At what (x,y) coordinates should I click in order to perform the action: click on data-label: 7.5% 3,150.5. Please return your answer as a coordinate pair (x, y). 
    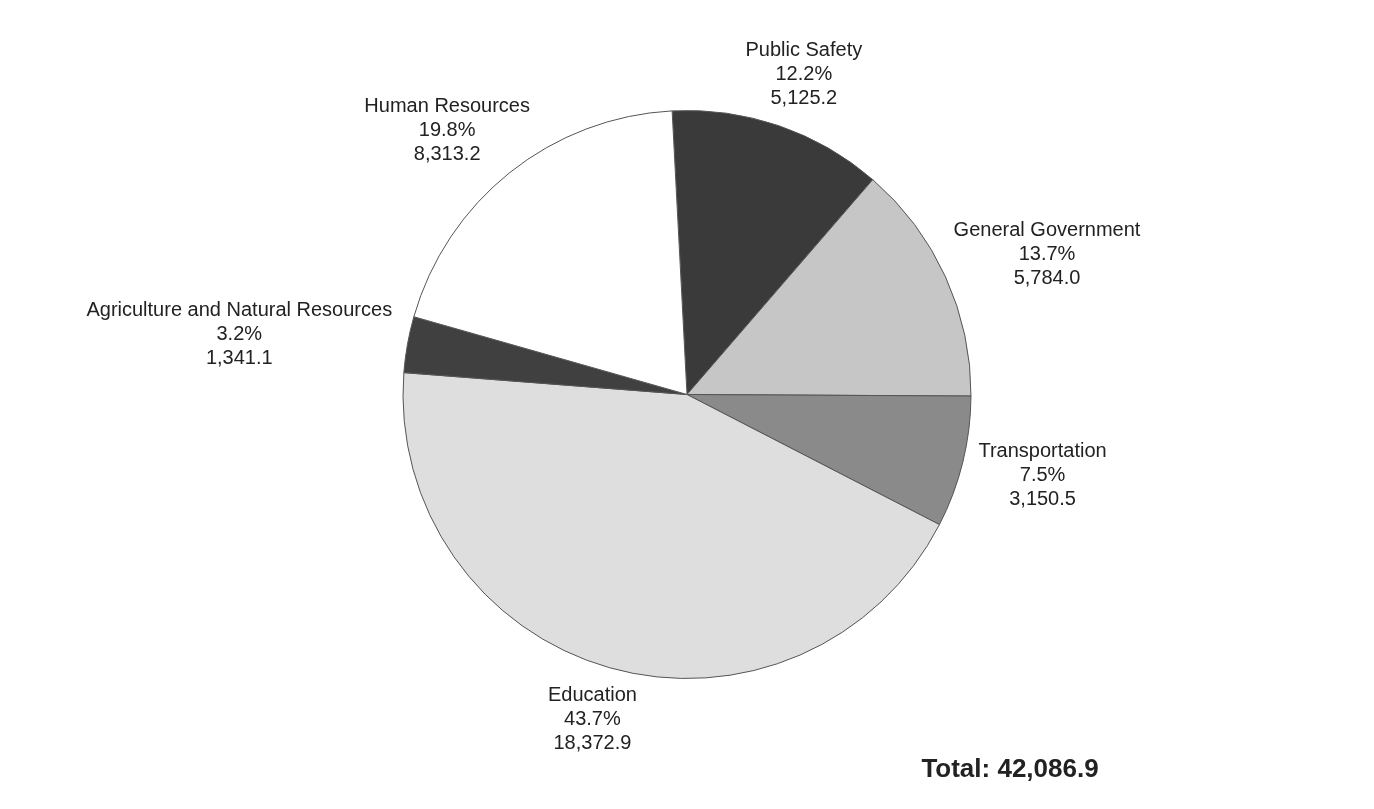
    Looking at the image, I should click on (1042, 485).